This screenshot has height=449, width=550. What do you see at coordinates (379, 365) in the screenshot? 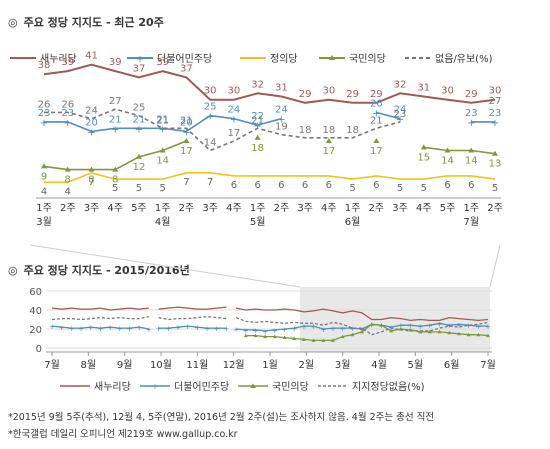
I see `c2-x-tick-9: 4월` at bounding box center [379, 365].